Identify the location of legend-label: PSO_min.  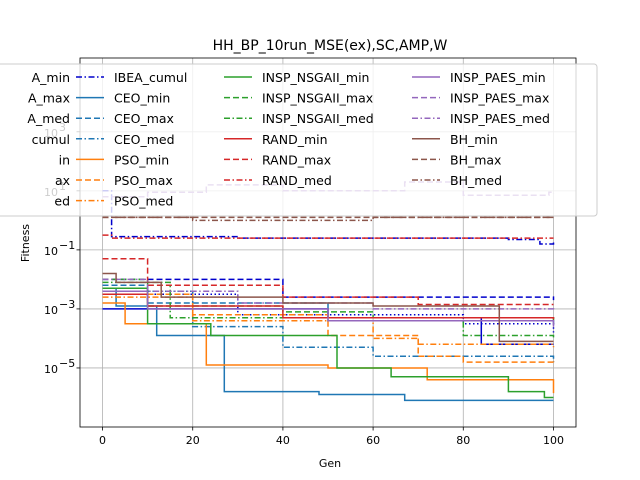
(141, 159).